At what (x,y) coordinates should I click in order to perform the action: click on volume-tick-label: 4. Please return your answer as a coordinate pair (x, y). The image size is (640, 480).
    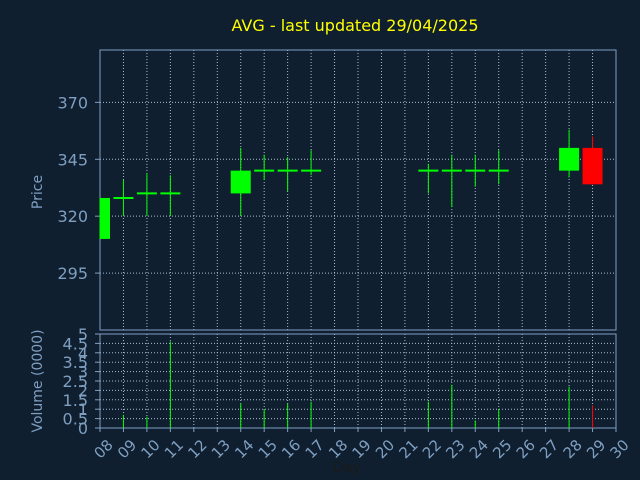
    Looking at the image, I should click on (83, 353).